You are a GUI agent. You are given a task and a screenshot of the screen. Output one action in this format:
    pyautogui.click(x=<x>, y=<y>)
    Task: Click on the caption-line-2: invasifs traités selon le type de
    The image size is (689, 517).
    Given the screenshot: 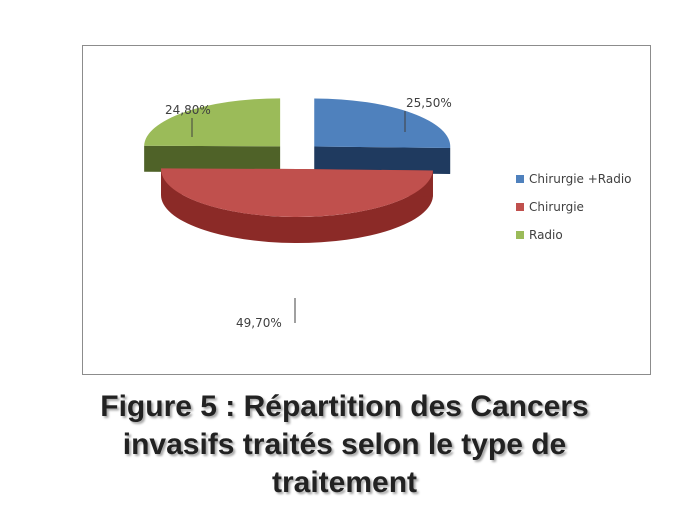 What is the action you would take?
    pyautogui.click(x=344, y=444)
    